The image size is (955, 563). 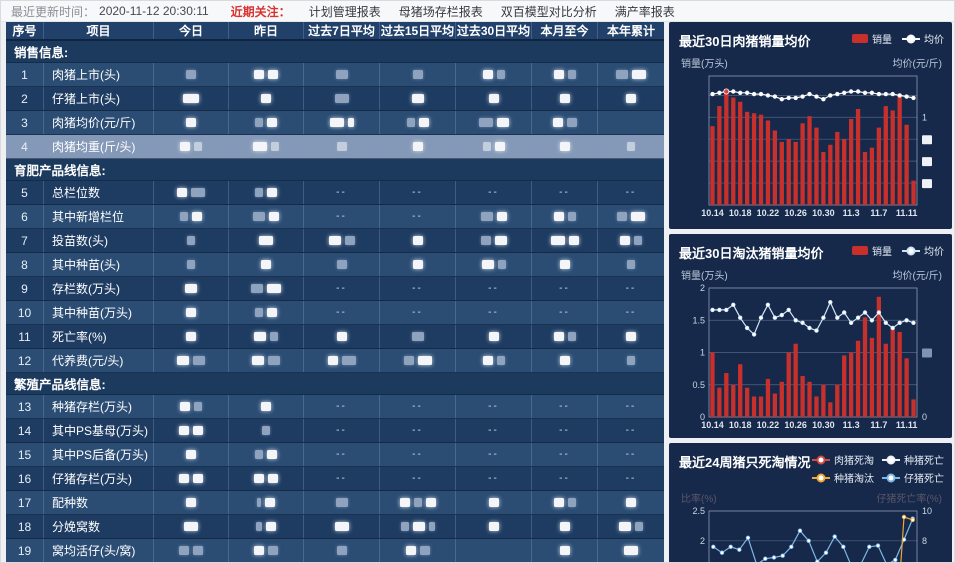 What do you see at coordinates (335, 193) in the screenshot?
I see `table-row: 5 总栏位数 -- -- -- -- --` at bounding box center [335, 193].